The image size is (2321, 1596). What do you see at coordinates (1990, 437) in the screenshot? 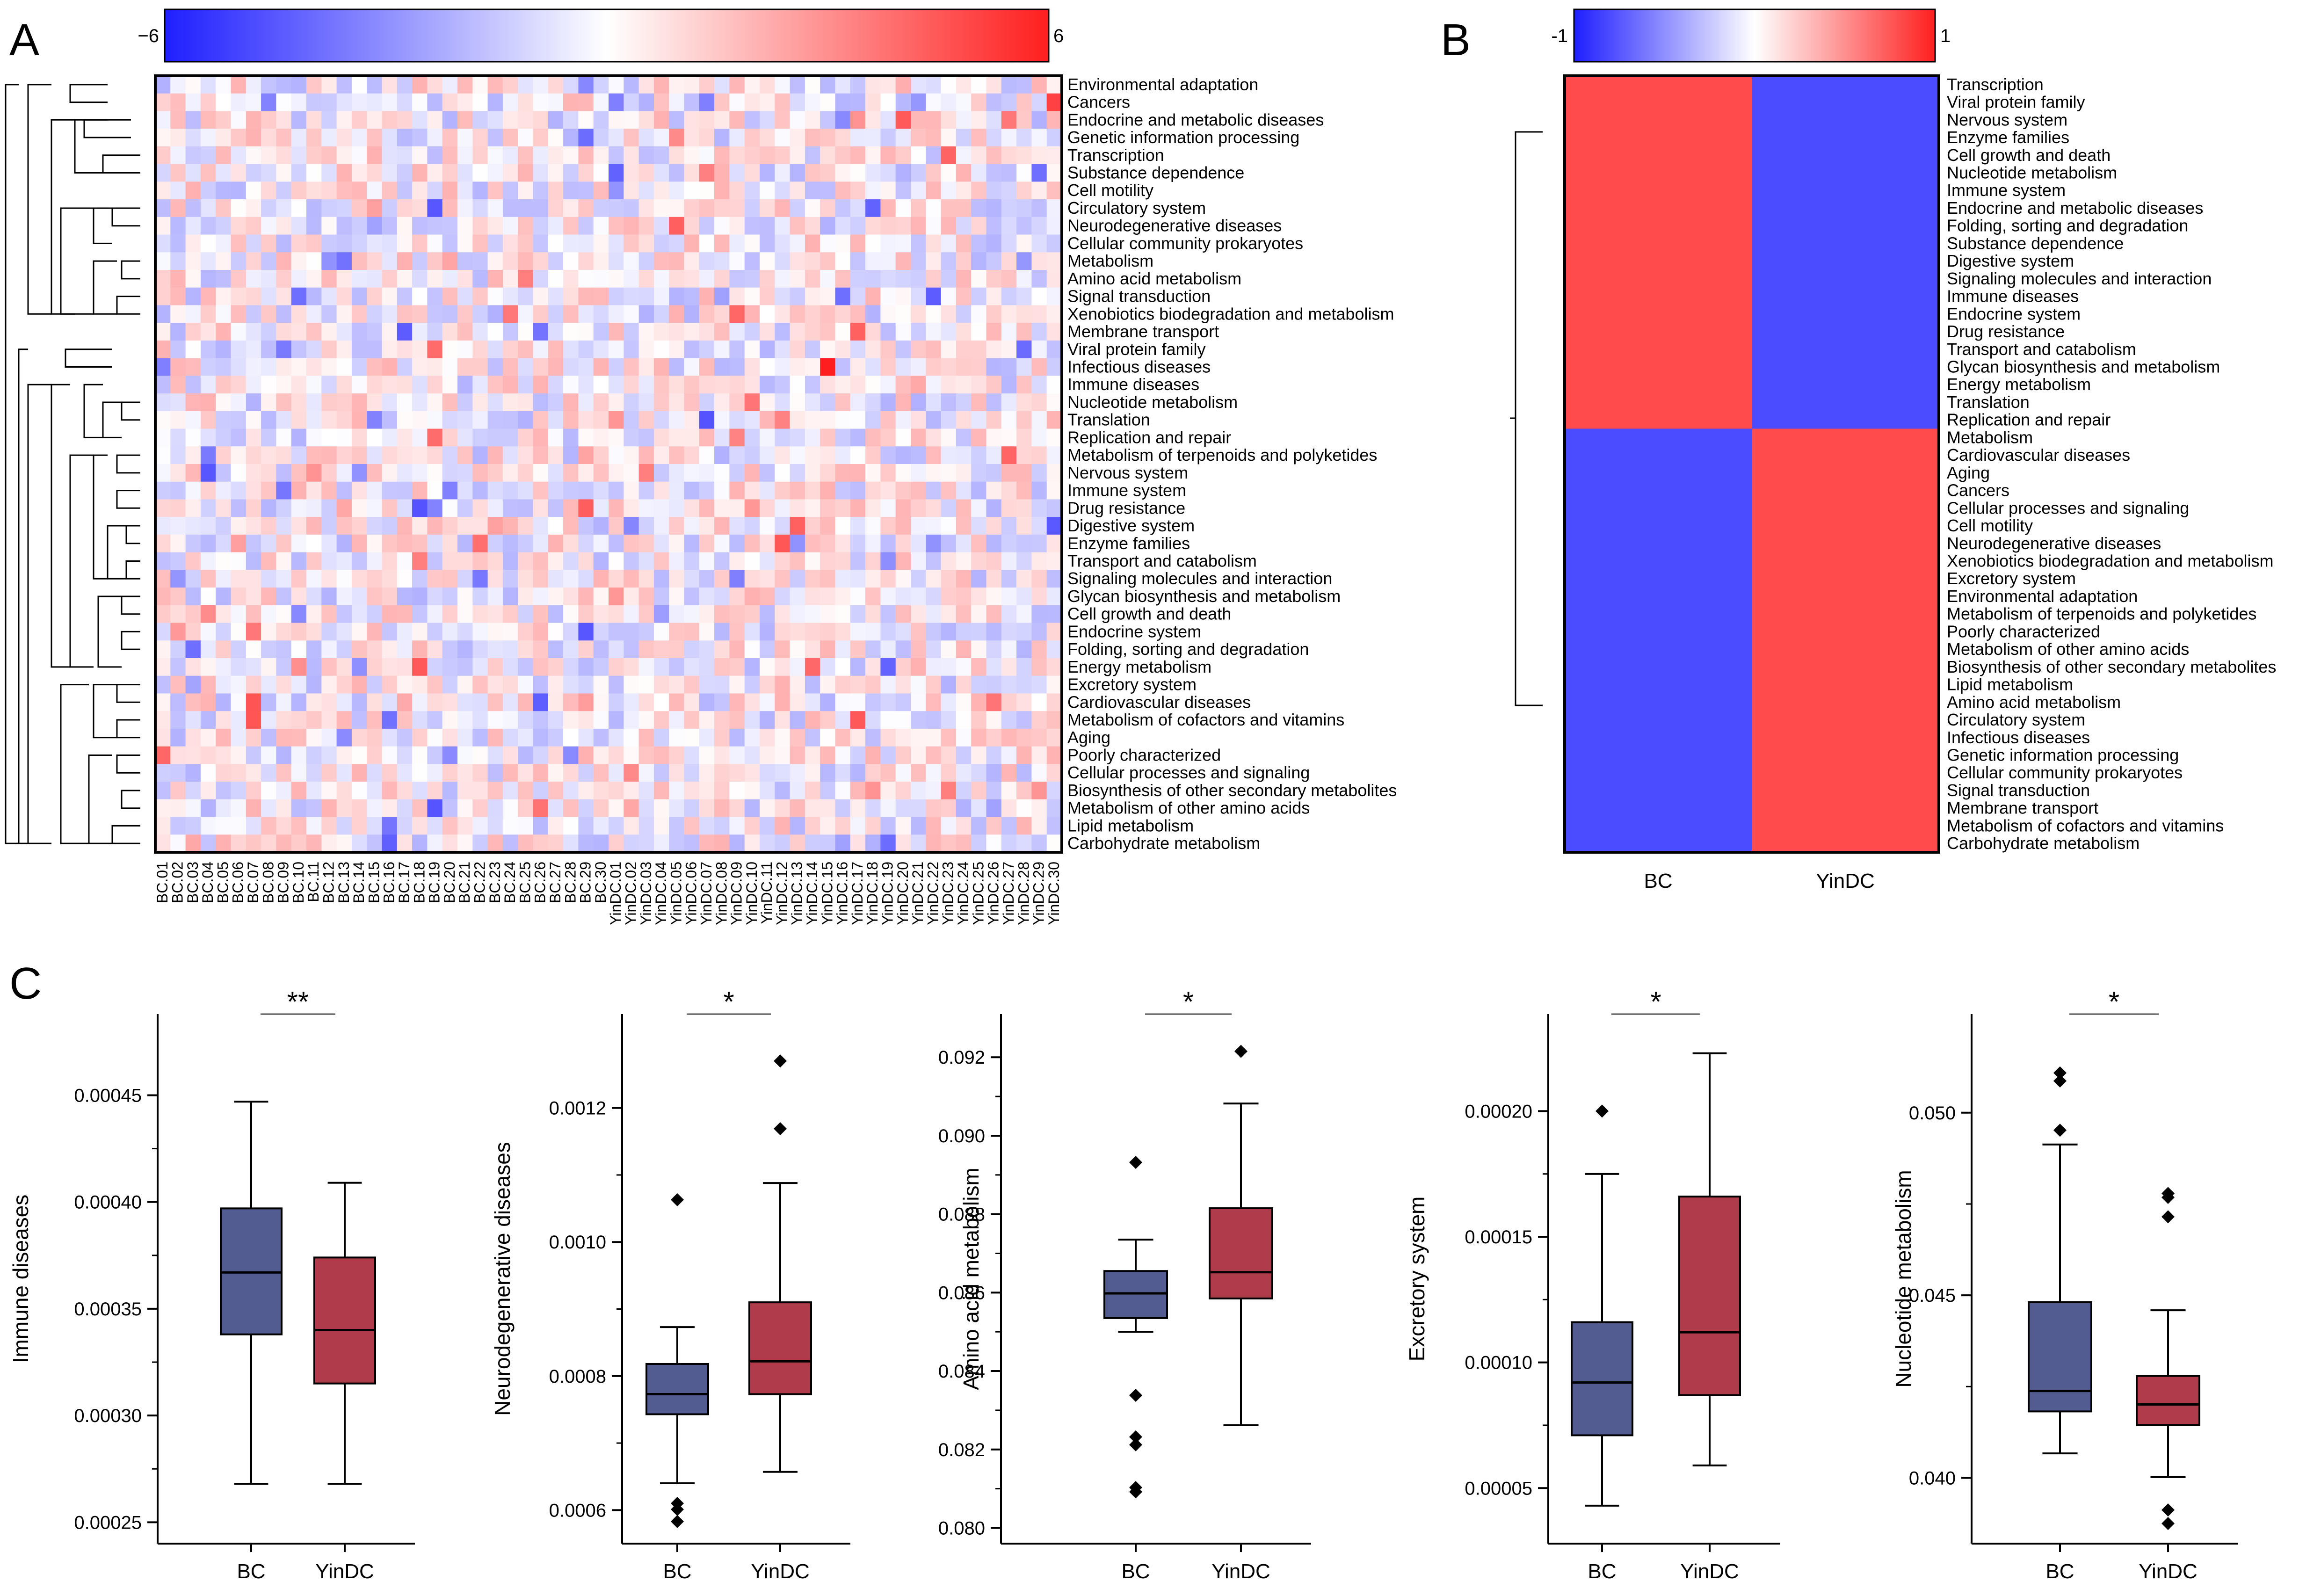
I see `heatmap-b-row-label: Metabolism` at bounding box center [1990, 437].